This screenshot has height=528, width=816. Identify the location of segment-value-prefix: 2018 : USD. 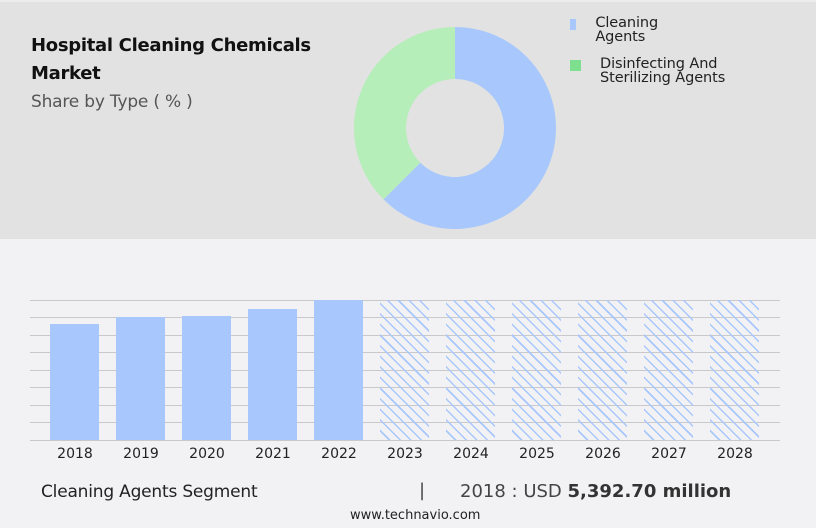
(511, 491).